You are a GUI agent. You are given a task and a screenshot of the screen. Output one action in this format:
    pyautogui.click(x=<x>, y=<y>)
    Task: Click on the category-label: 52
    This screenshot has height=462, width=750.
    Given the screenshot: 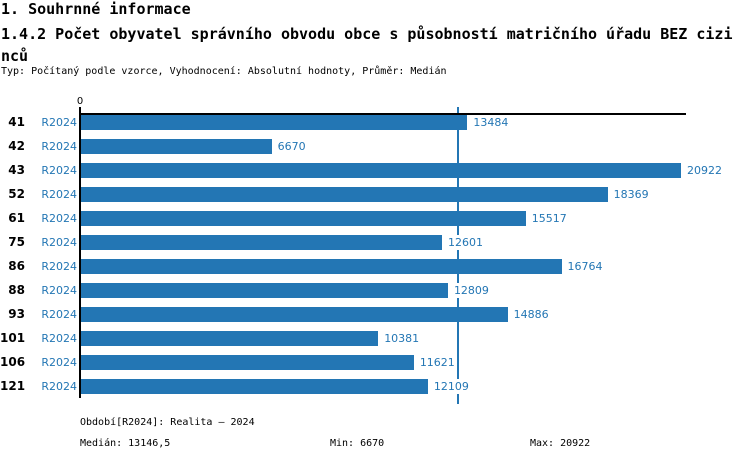 What is the action you would take?
    pyautogui.click(x=16, y=193)
    